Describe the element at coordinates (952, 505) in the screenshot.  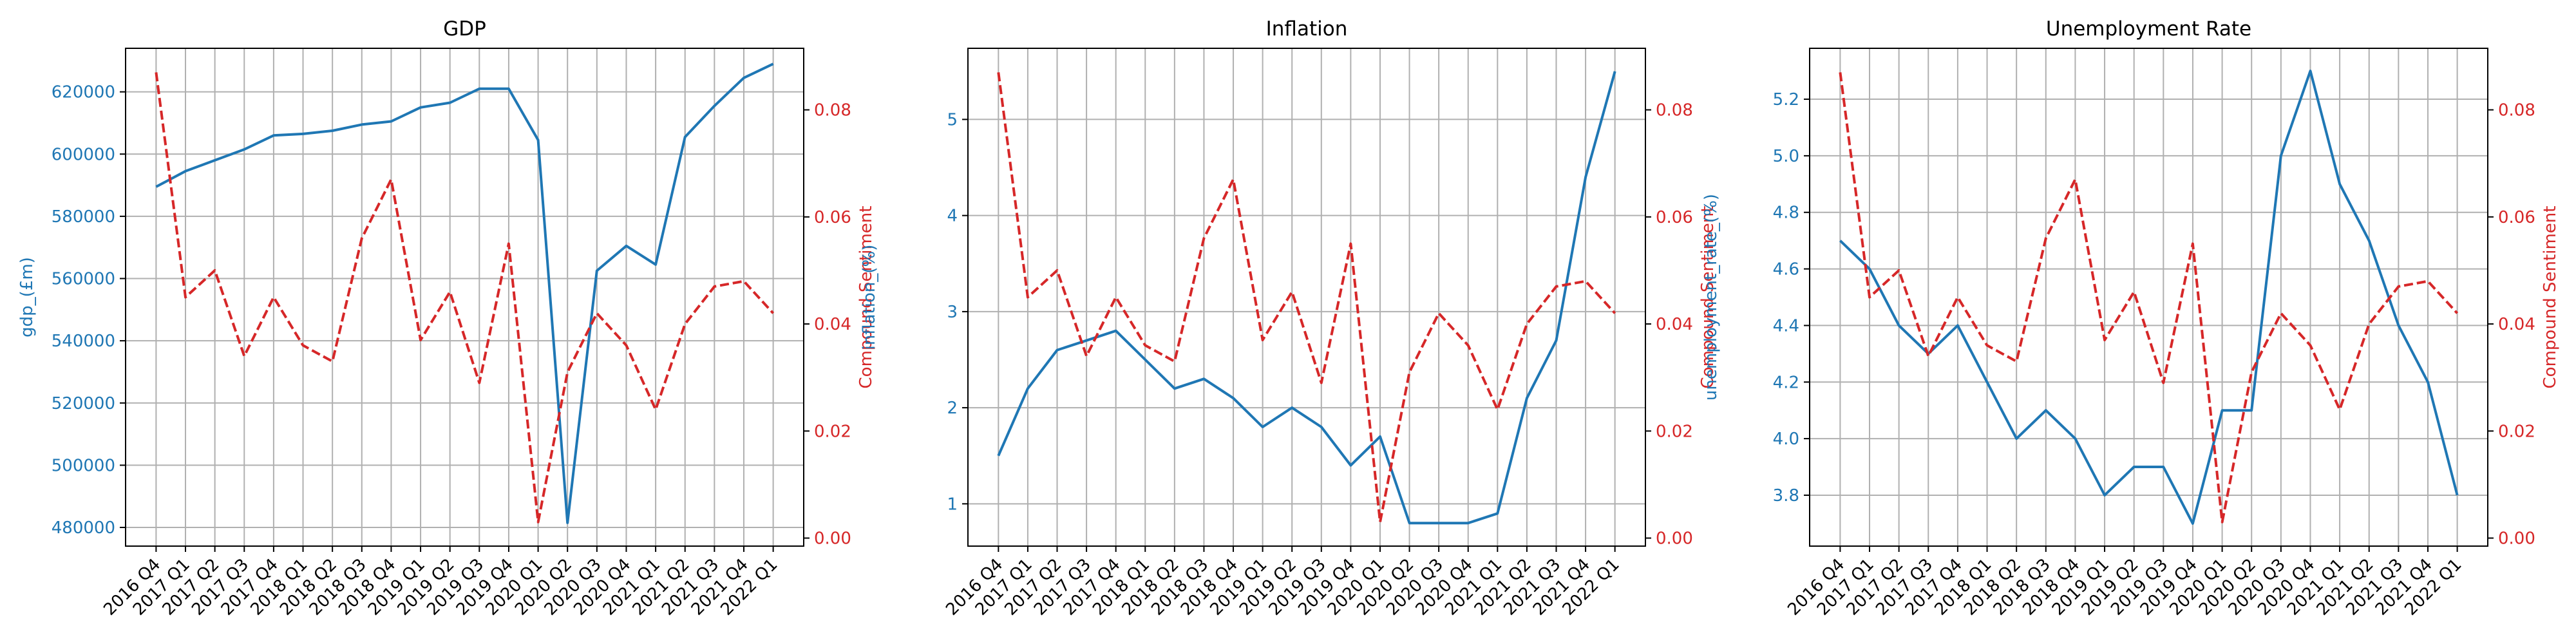
I see `y-tick-label: 1` at that location.